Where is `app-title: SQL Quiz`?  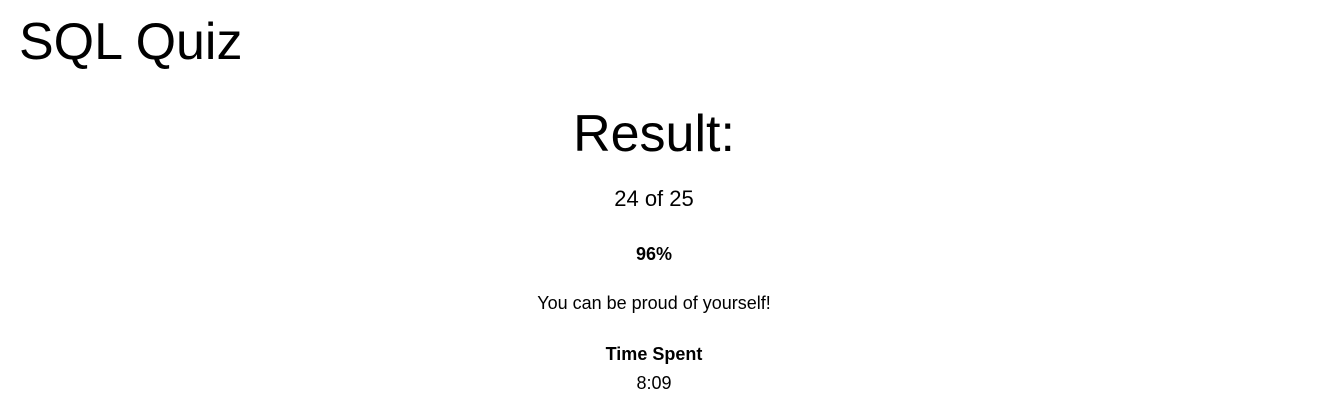
app-title: SQL Quiz is located at coordinates (131, 42).